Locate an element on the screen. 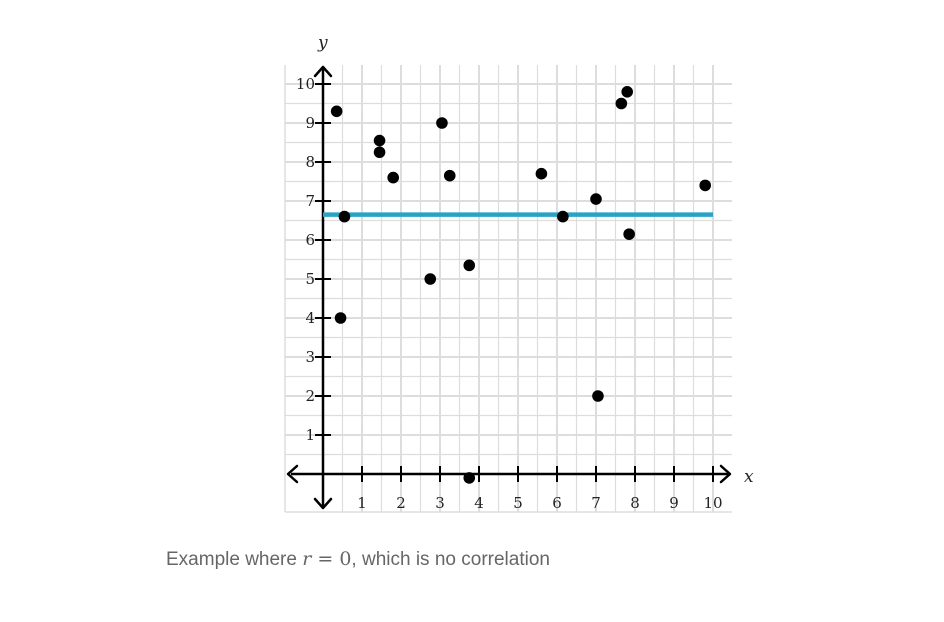  y-tick-label: 7 is located at coordinates (310, 201).